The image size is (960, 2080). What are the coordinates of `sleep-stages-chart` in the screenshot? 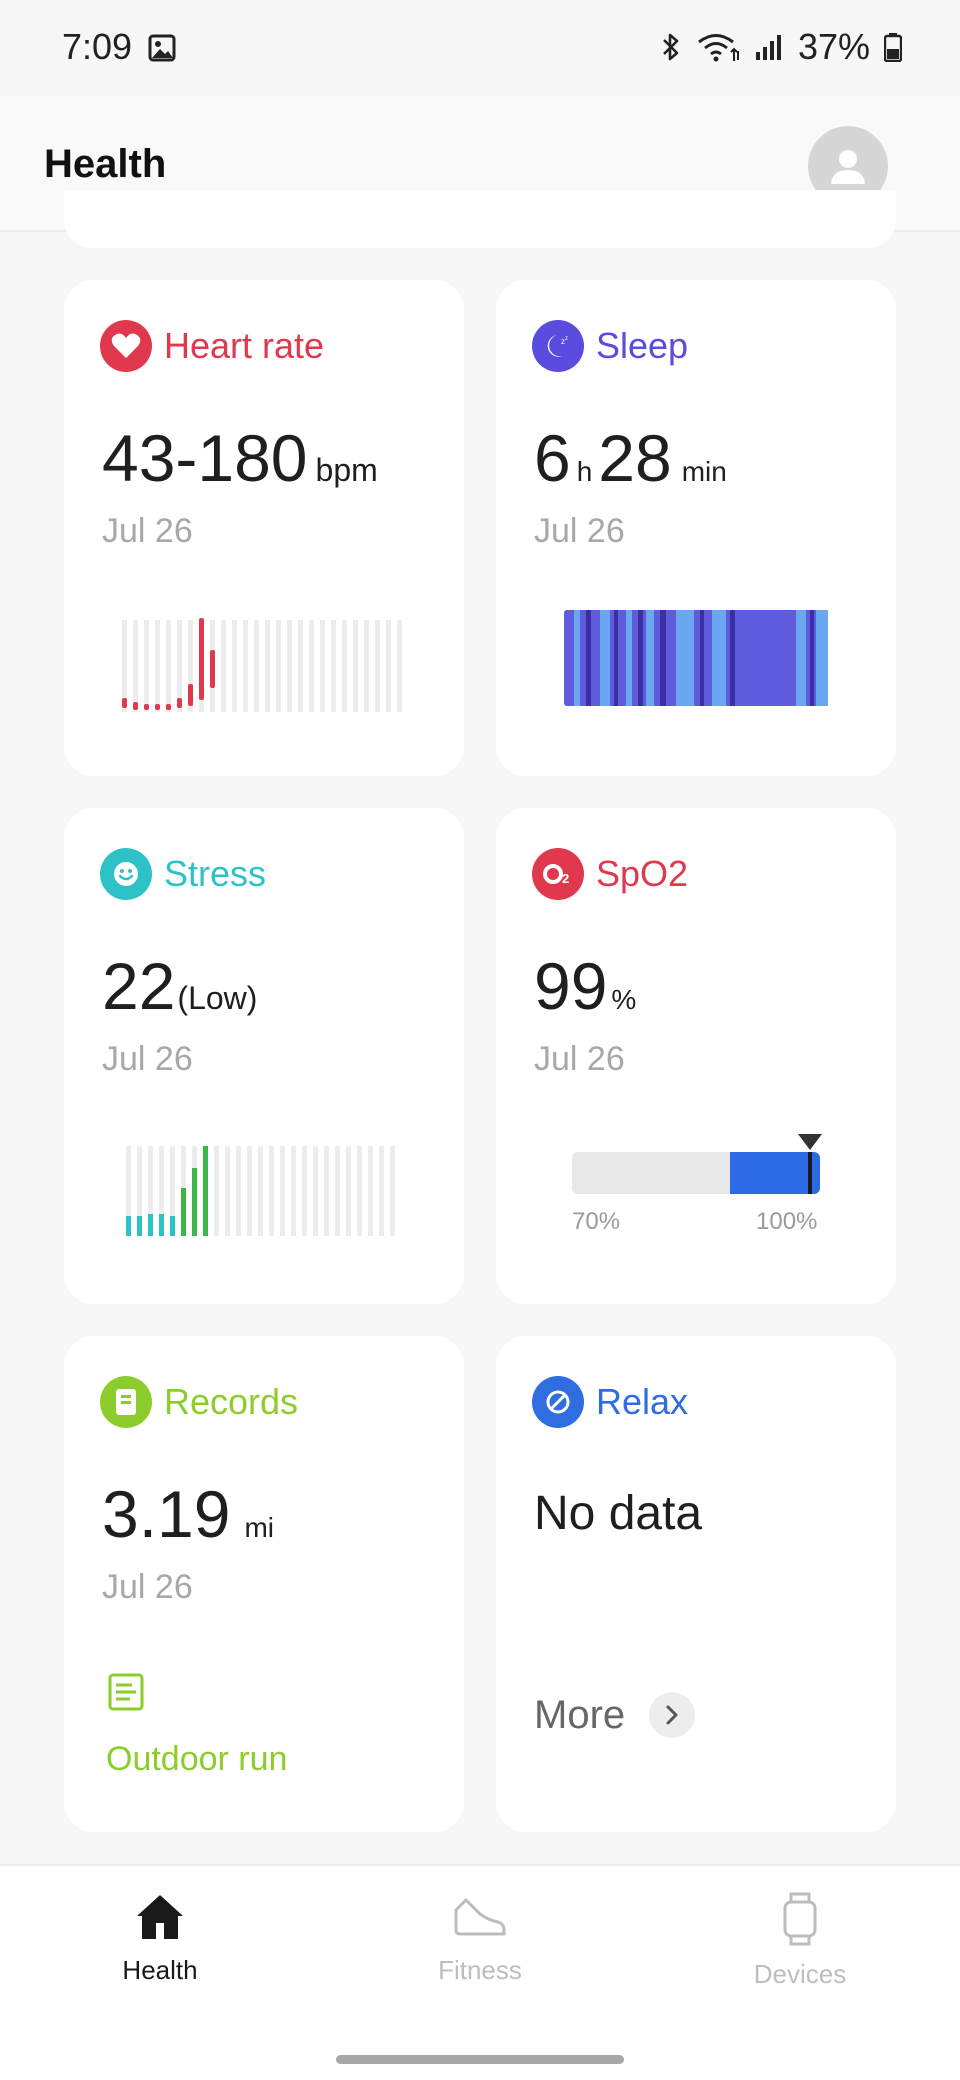 It's located at (696, 658).